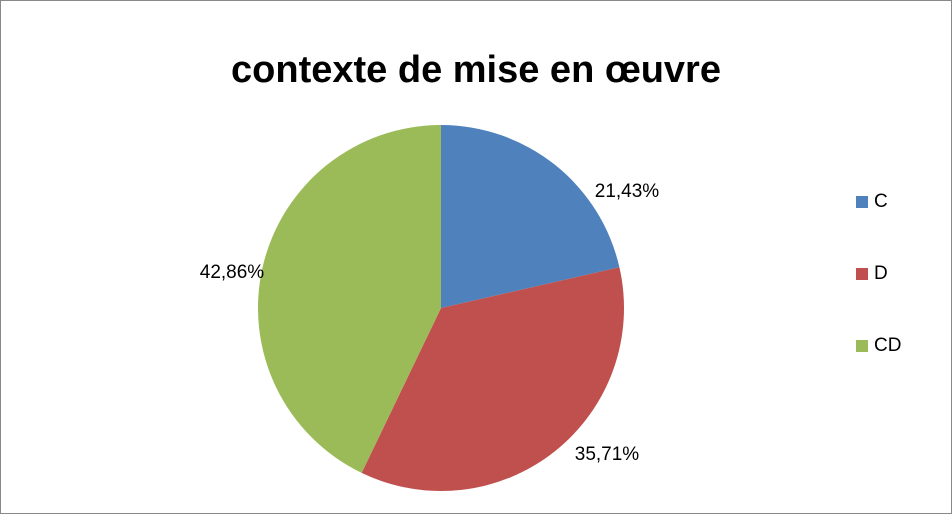 The image size is (952, 514). Describe the element at coordinates (627, 191) in the screenshot. I see `data-label: 21,43%` at that location.